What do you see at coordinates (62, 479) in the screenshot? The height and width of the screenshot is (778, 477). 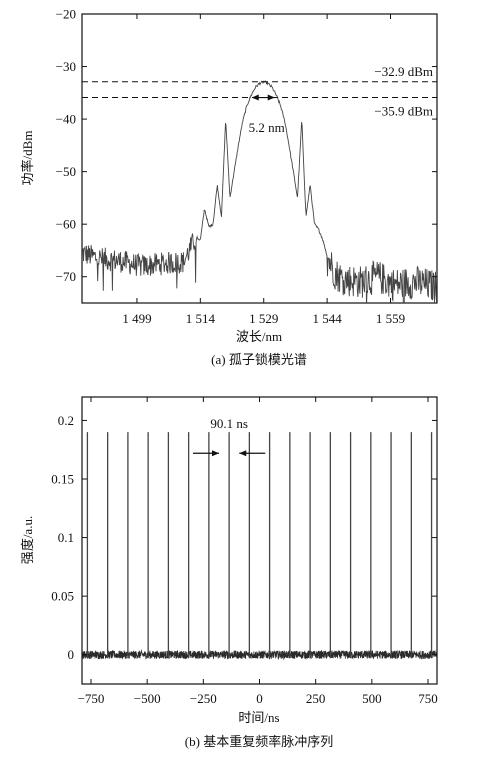 I see `pulse-y-tick-label: 0.15` at bounding box center [62, 479].